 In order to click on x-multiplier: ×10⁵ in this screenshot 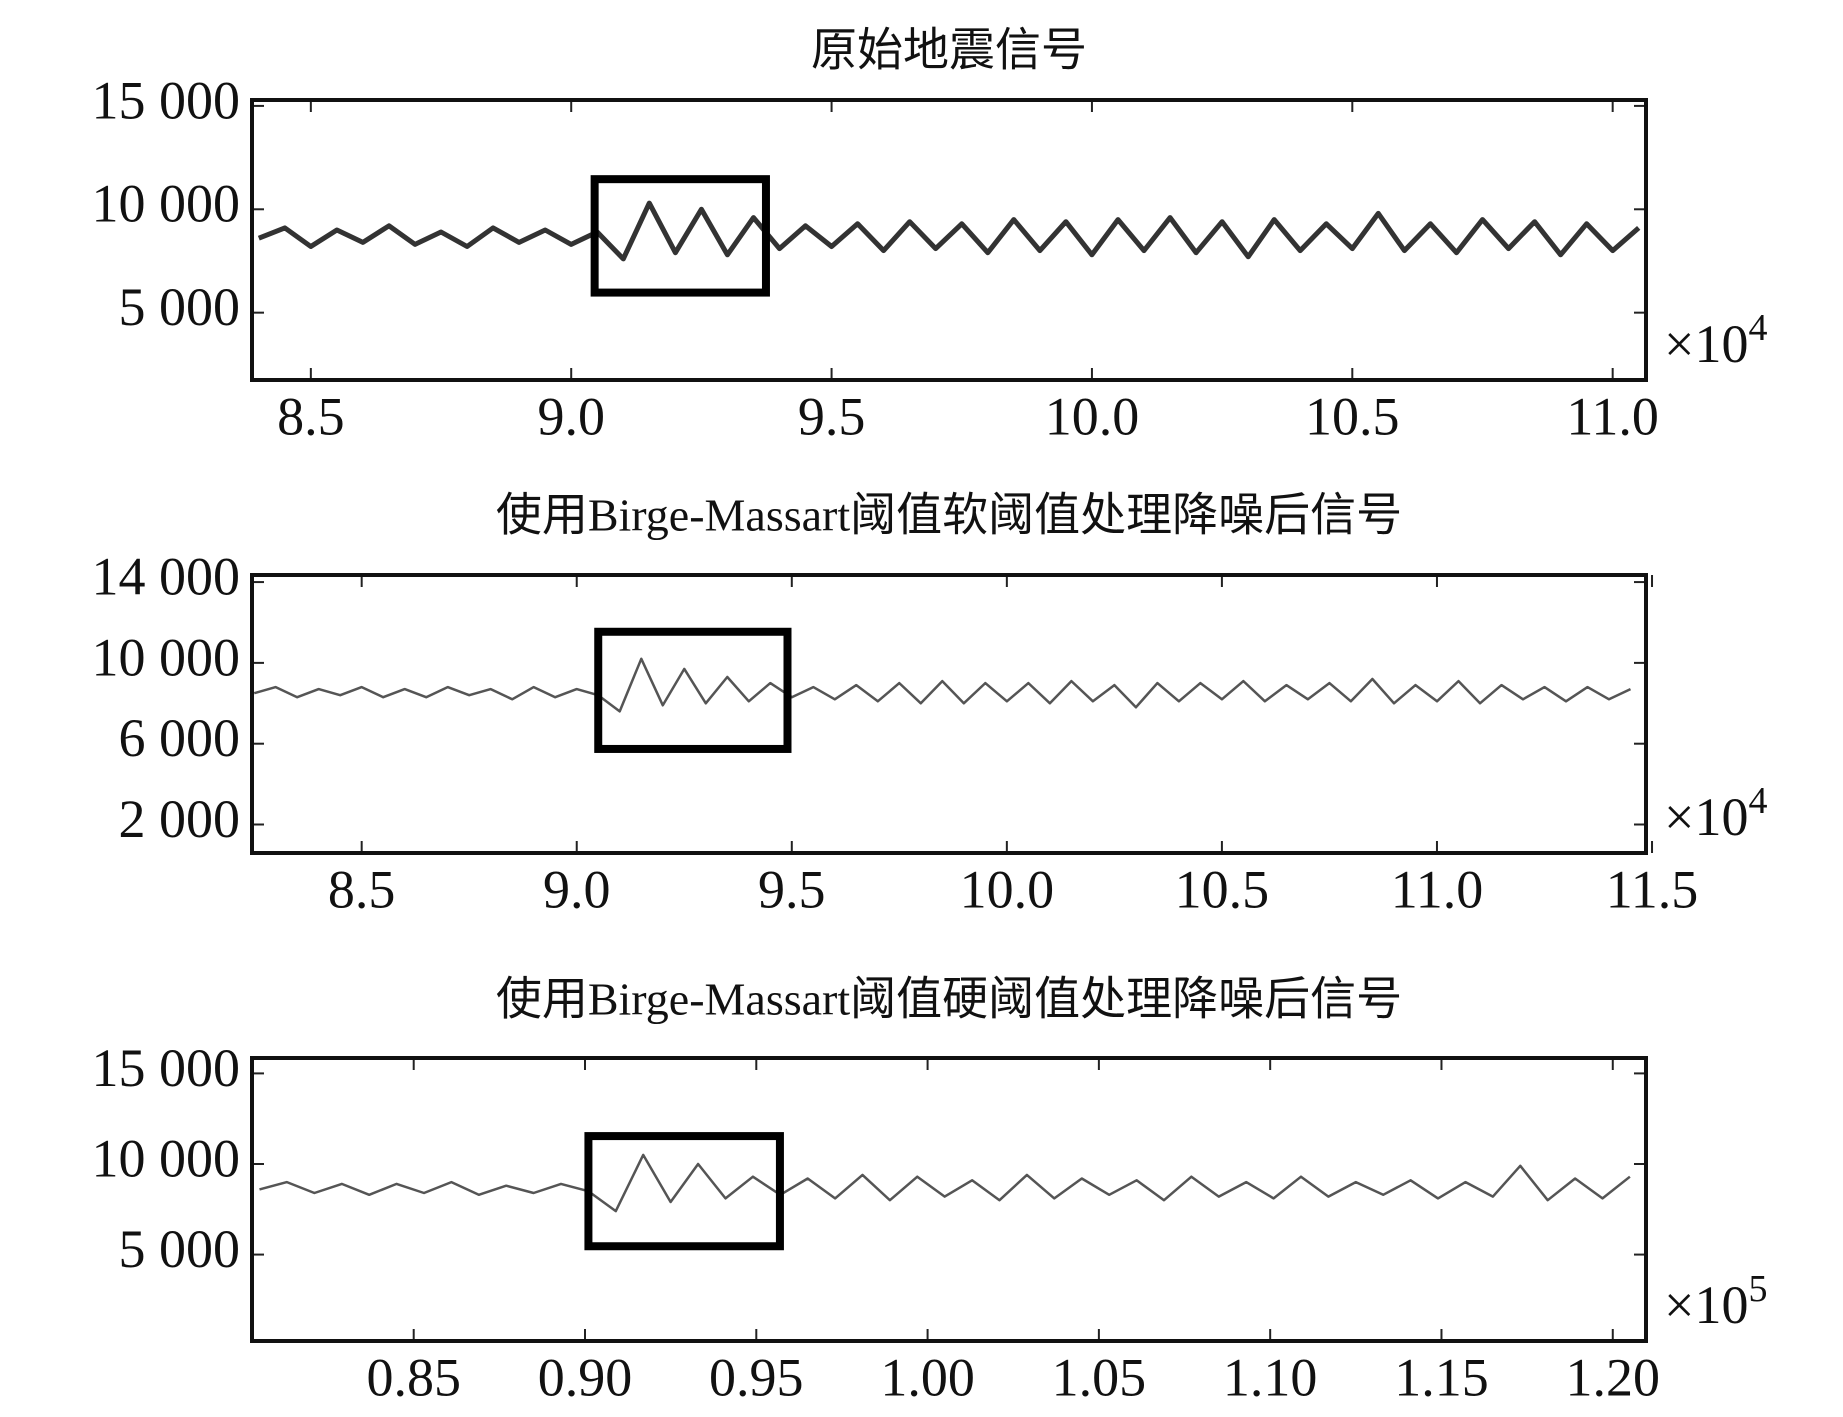, I will do `click(1715, 1301)`.